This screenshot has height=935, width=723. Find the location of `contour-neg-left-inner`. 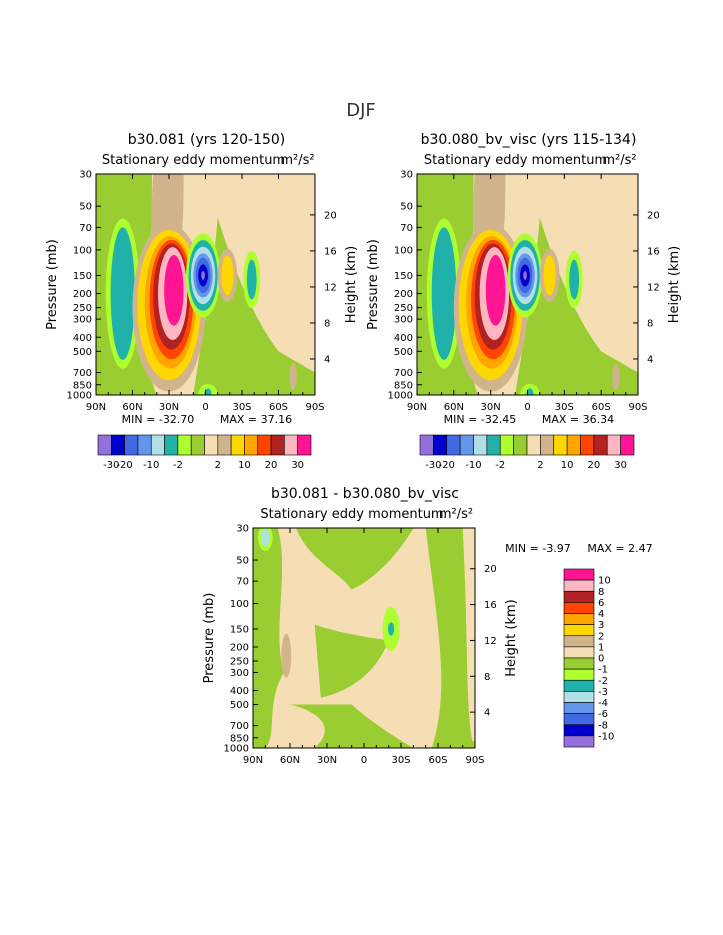

contour-neg-left-inner is located at coordinates (122, 293).